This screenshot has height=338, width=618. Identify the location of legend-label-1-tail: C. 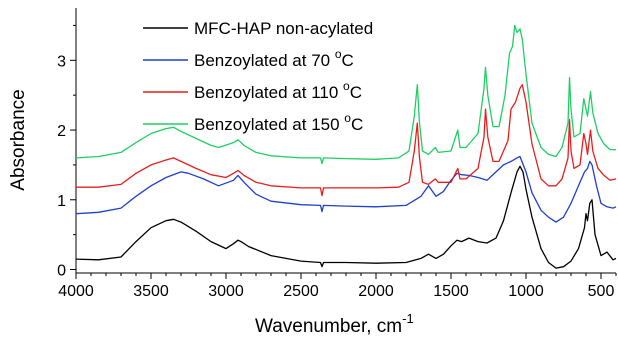
(348, 60).